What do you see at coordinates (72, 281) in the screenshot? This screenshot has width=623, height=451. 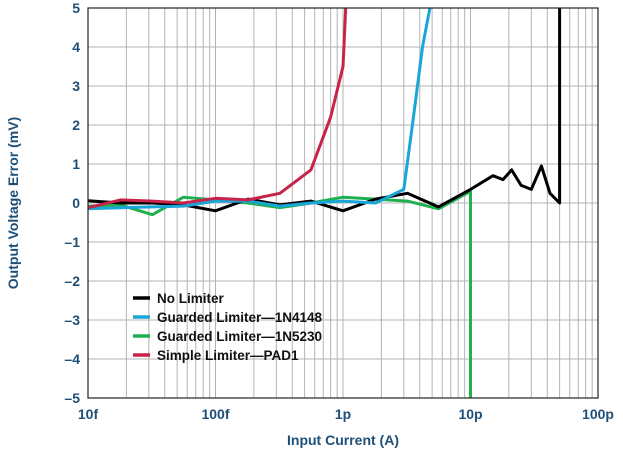 I see `y-tick-label: –2` at bounding box center [72, 281].